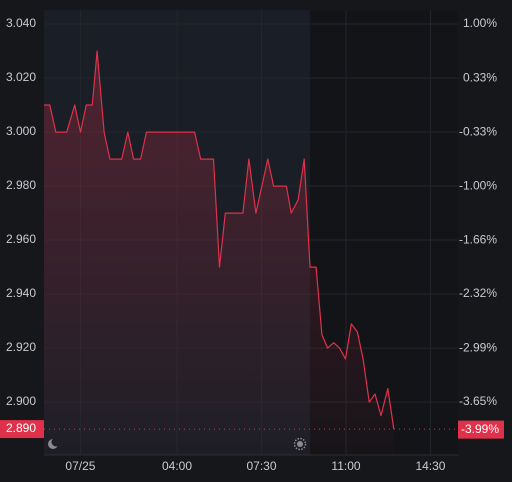 The image size is (512, 482). Describe the element at coordinates (80, 466) in the screenshot. I see `x-tick-label: 07/25` at that location.